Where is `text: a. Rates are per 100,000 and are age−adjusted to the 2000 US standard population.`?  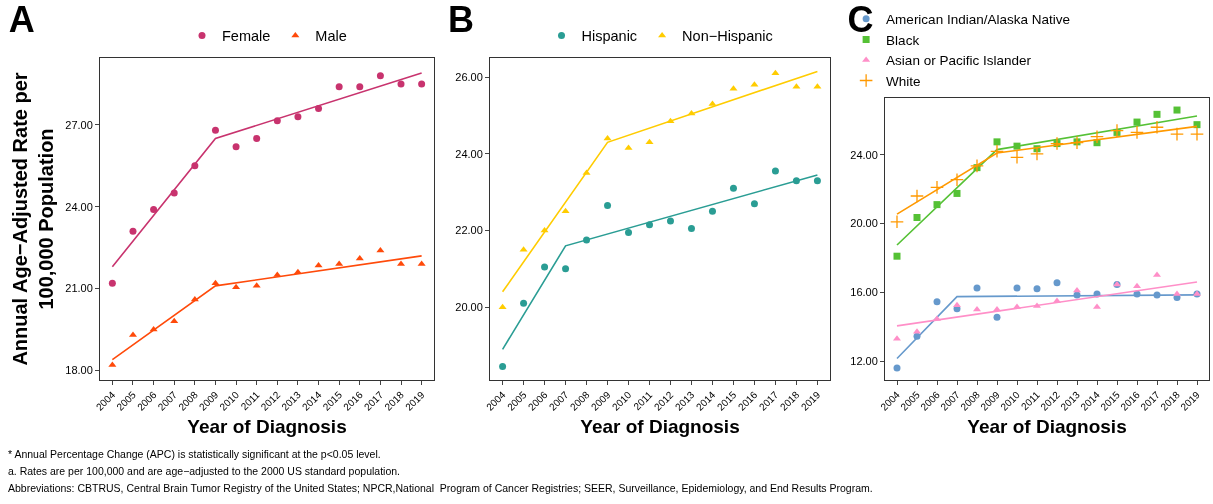 text: a. Rates are per 100,000 and are age−adjusted to the 2000 US standard population. is located at coordinates (204, 471).